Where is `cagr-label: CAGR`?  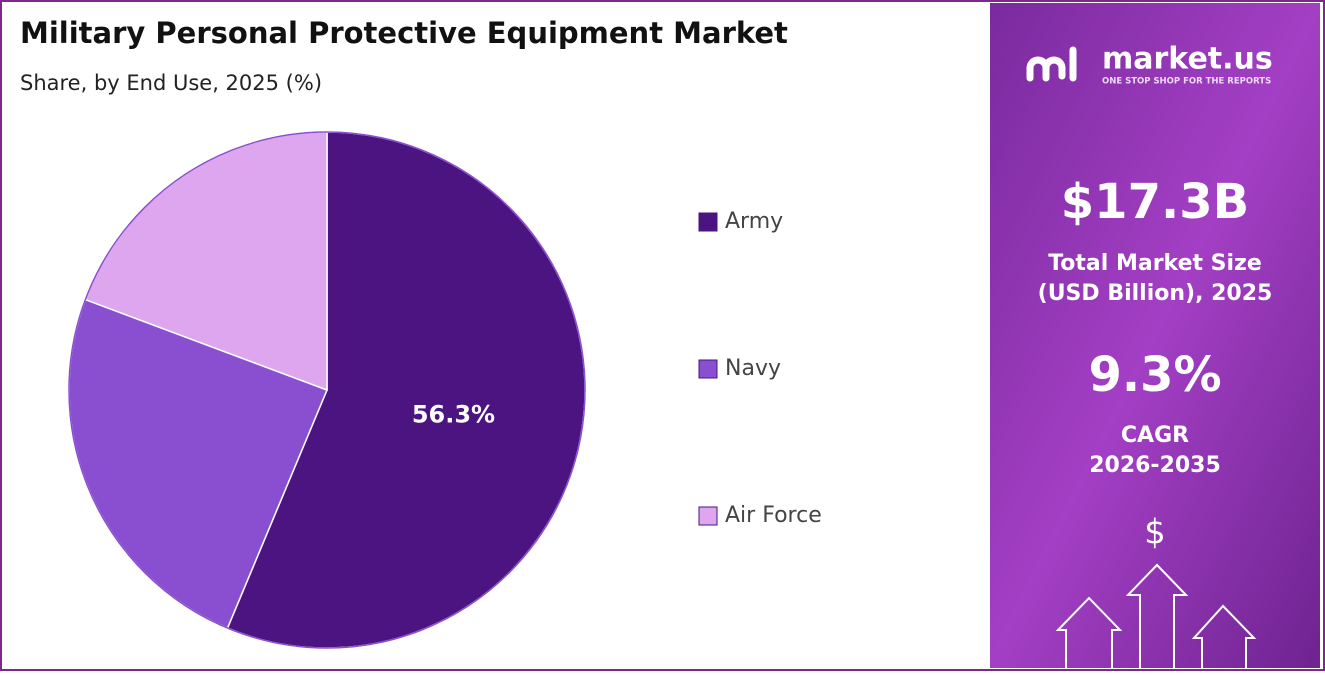
cagr-label: CAGR is located at coordinates (1155, 435).